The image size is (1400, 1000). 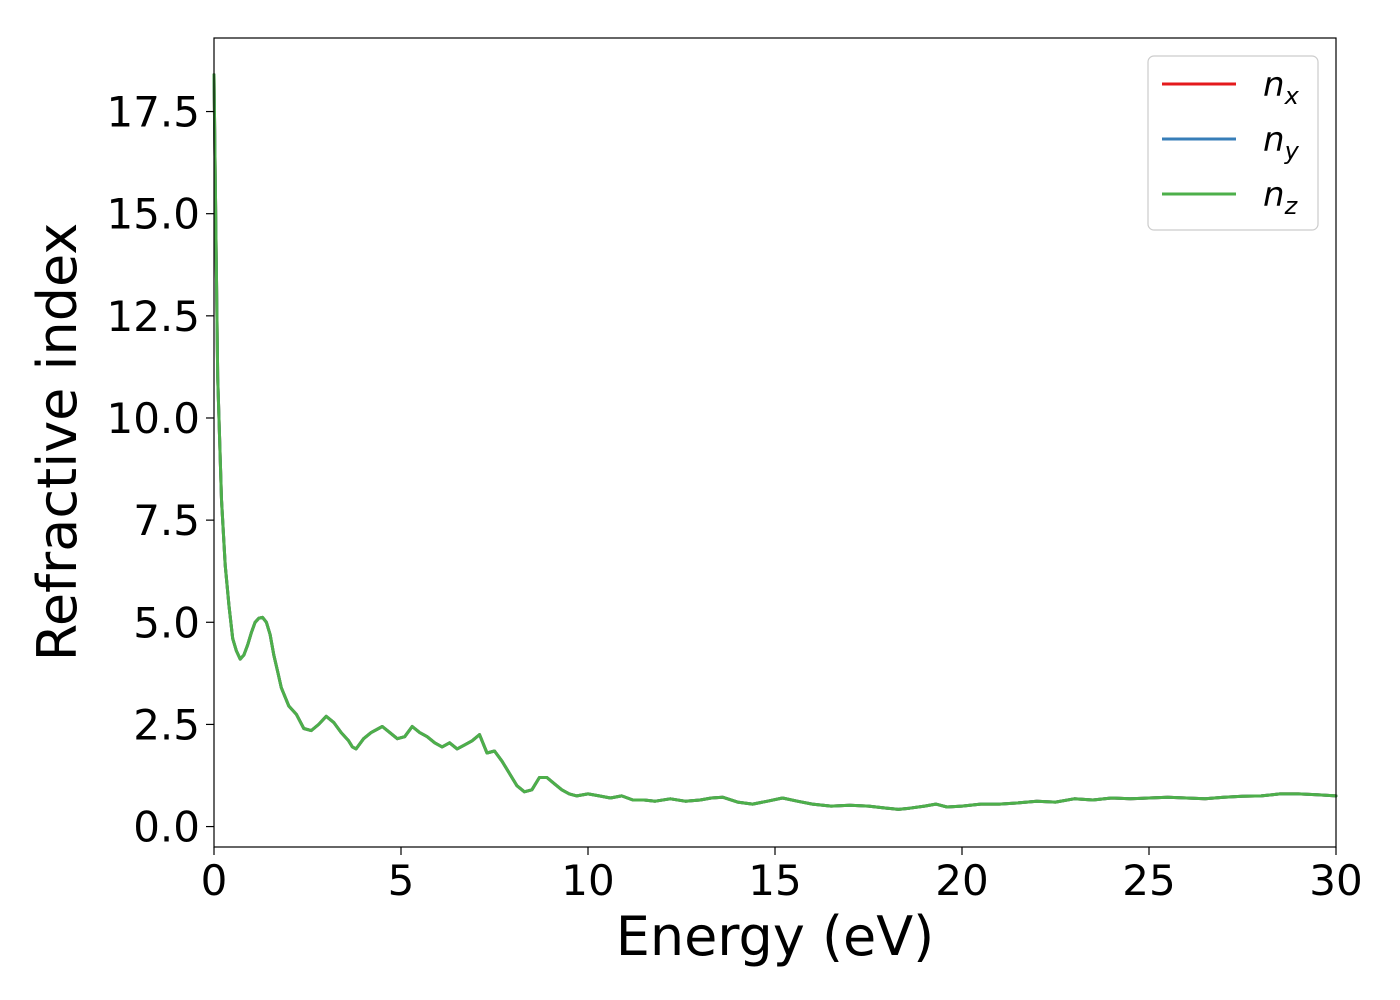 What do you see at coordinates (1281, 142) in the screenshot?
I see `legend-label-n-y: ny` at bounding box center [1281, 142].